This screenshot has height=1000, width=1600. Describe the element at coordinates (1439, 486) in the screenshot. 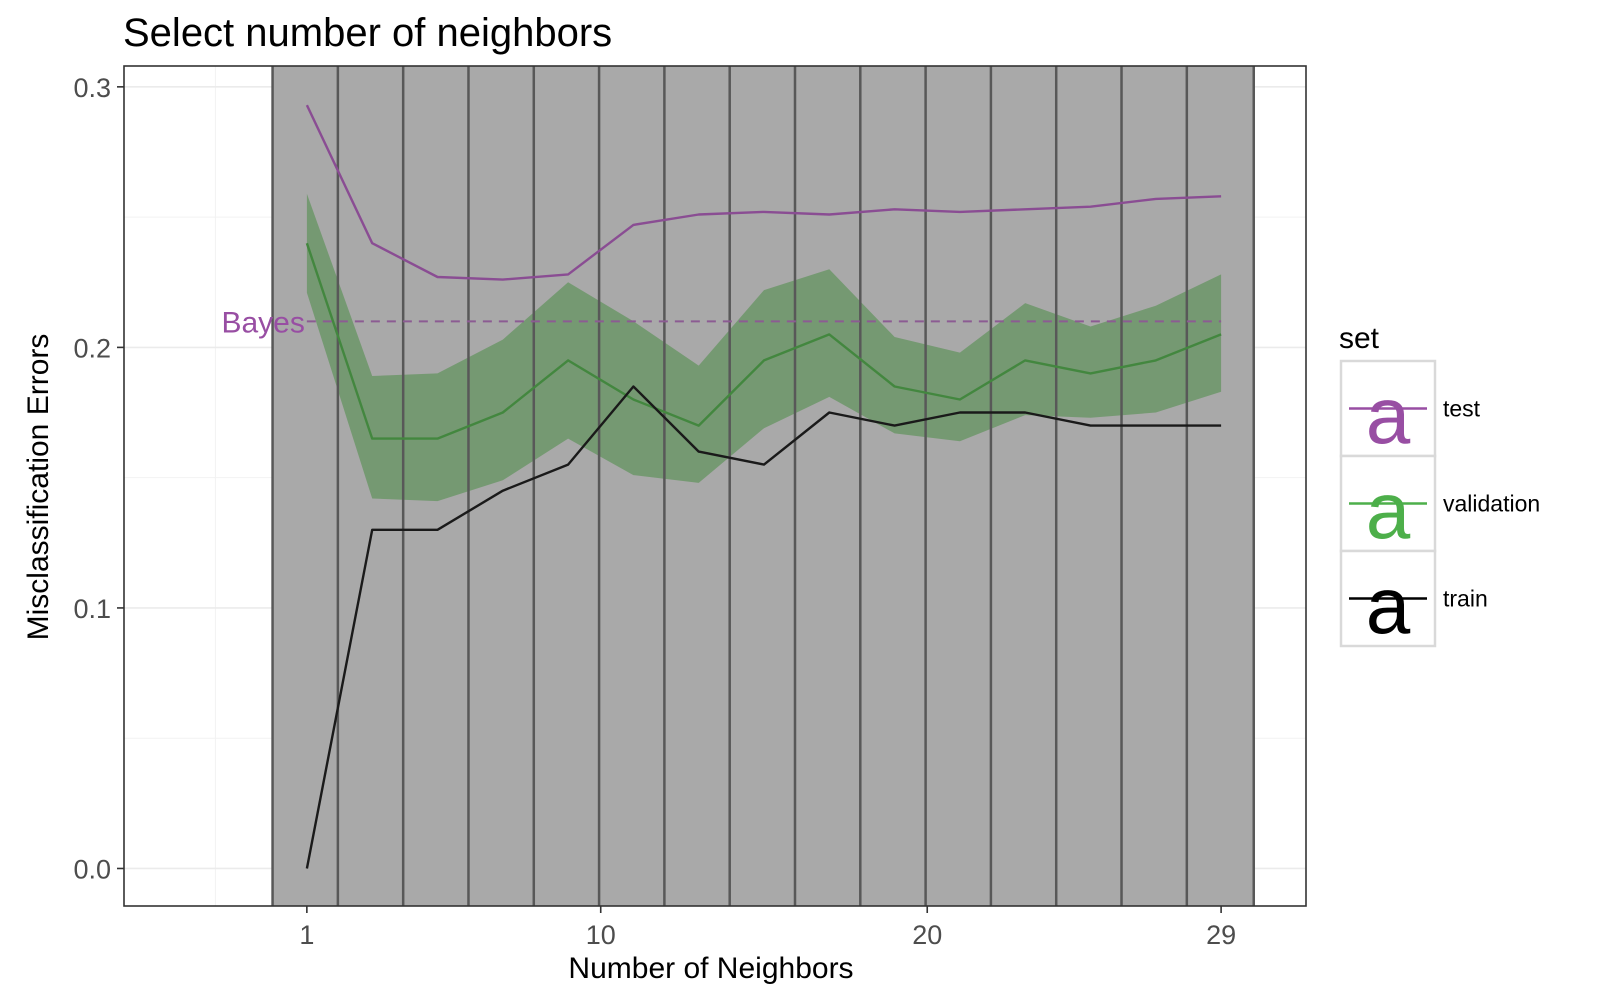

I see `legend: set a test a validation a train` at that location.